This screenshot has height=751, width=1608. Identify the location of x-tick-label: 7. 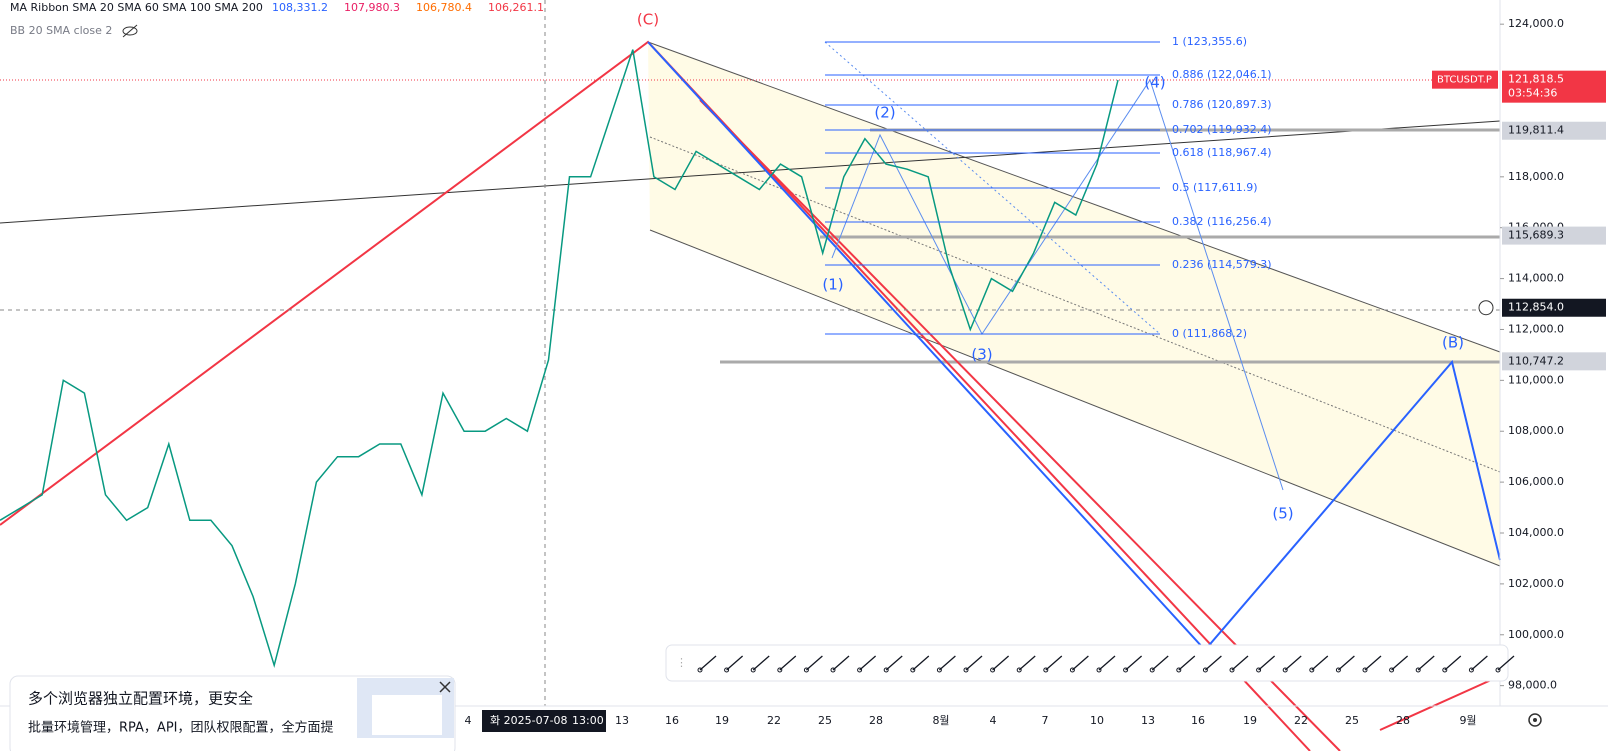
(1045, 720).